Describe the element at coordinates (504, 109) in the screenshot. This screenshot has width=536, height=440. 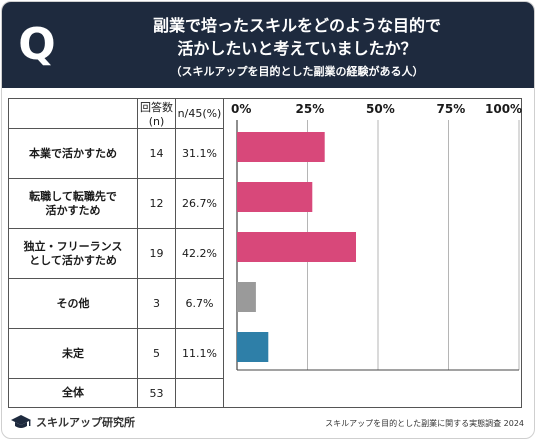
I see `x-tick-label: 100%` at that location.